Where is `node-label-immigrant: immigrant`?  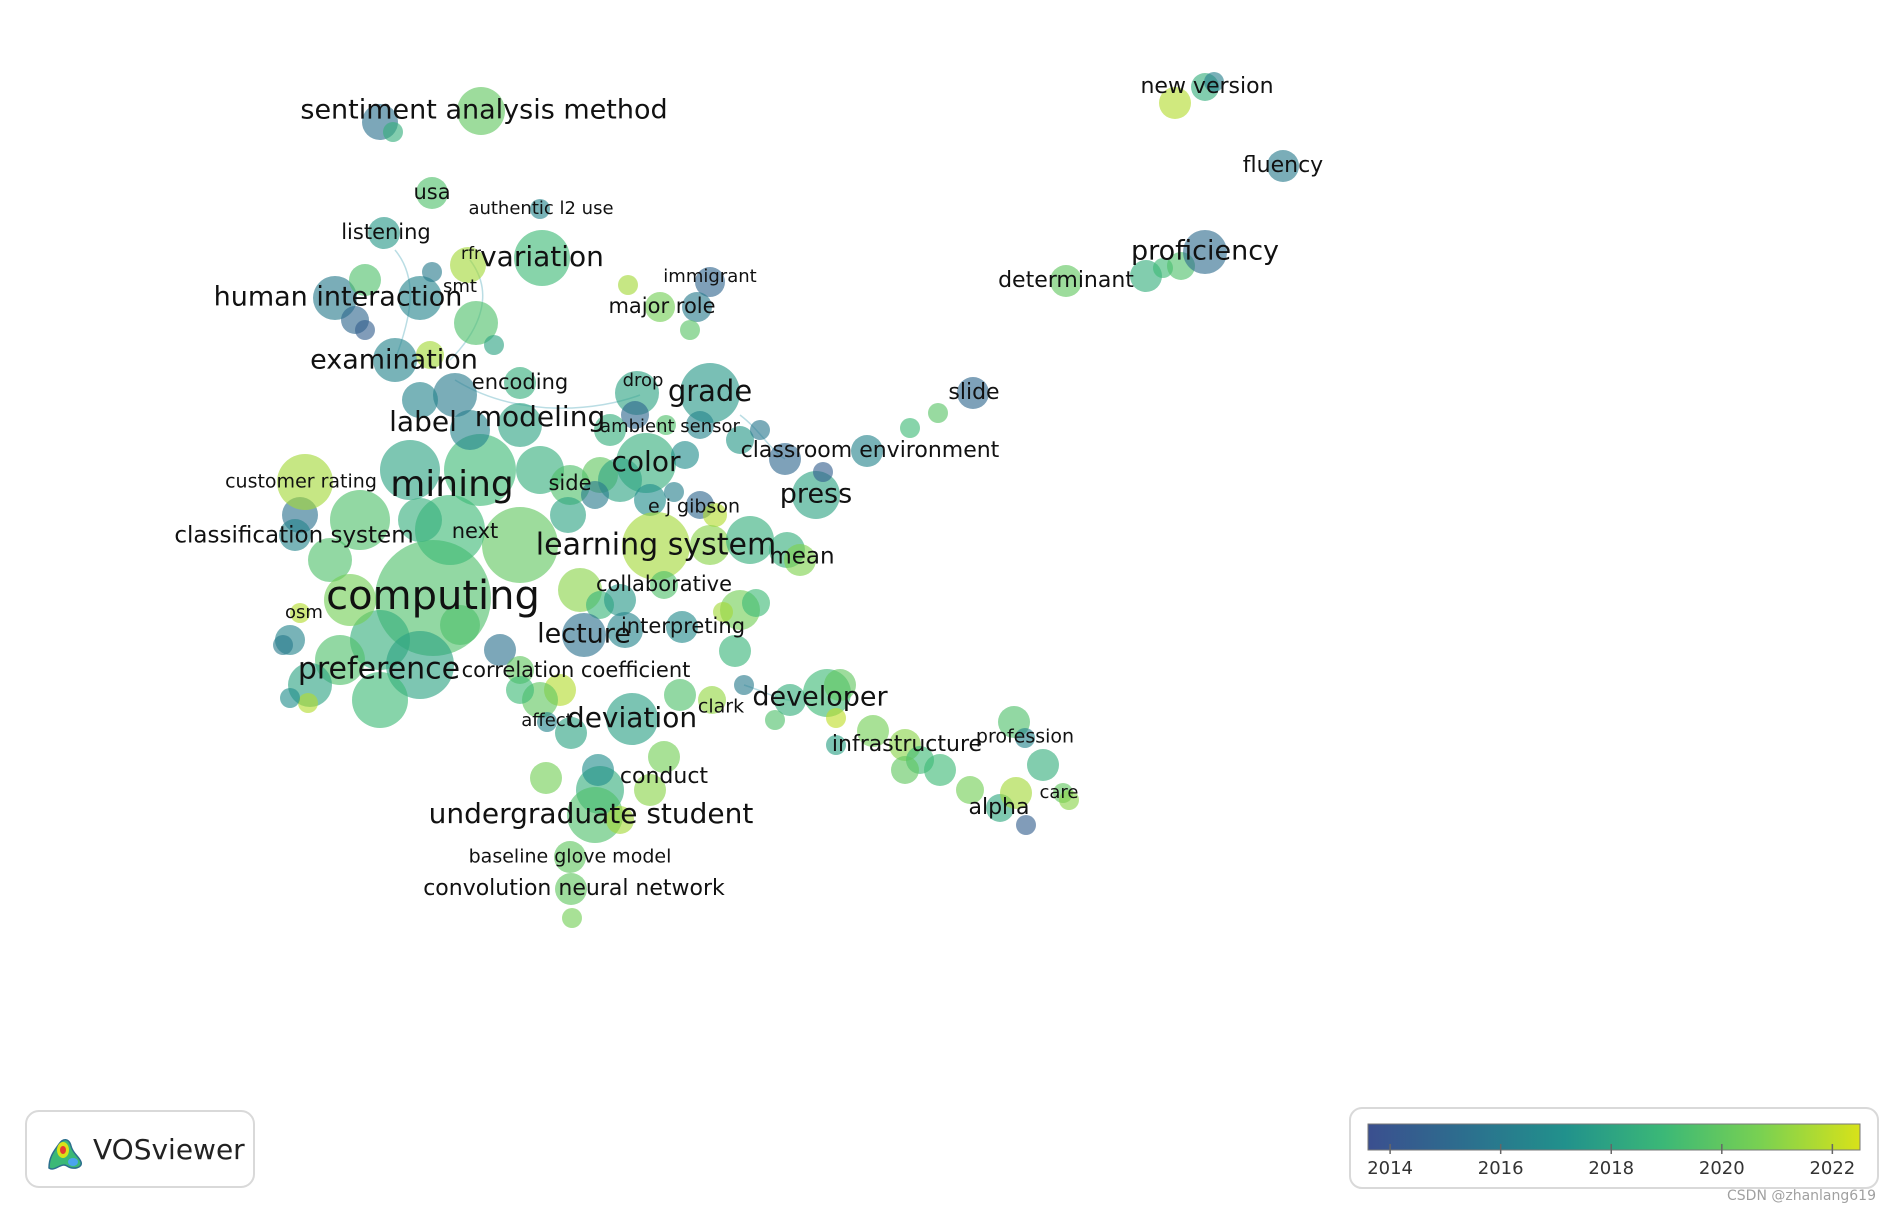 node-label-immigrant: immigrant is located at coordinates (709, 276).